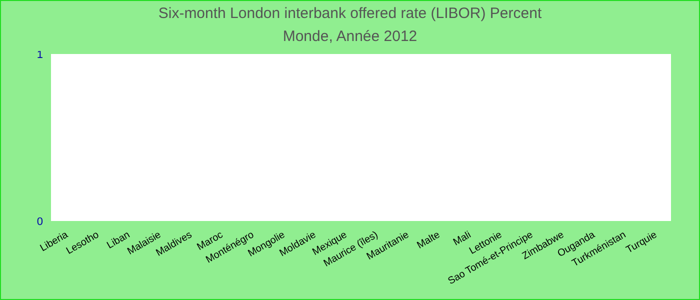 This screenshot has width=700, height=300. Describe the element at coordinates (428, 240) in the screenshot. I see `x-tick-label: Malte` at that location.